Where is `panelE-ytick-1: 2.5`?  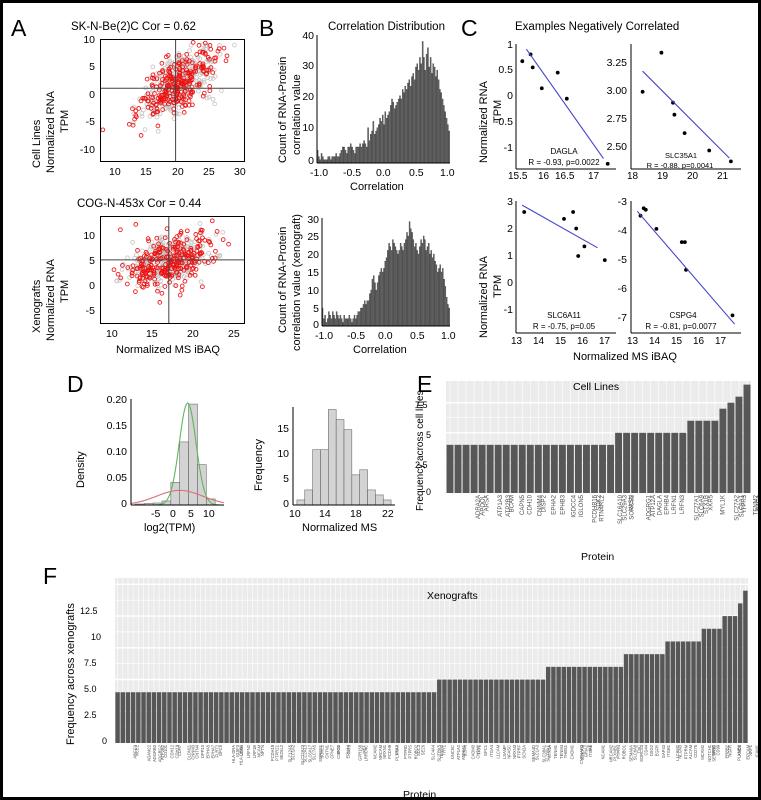 panelE-ytick-1: 2.5 is located at coordinates (421, 465).